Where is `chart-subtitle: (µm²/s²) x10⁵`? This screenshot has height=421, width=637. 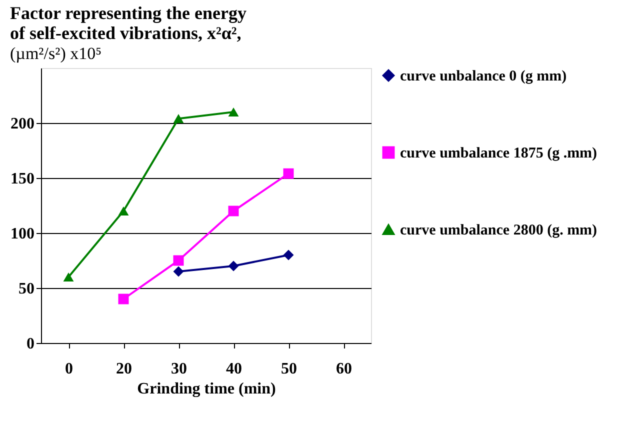
chart-subtitle: (µm²/s²) x10⁵ is located at coordinates (56, 53).